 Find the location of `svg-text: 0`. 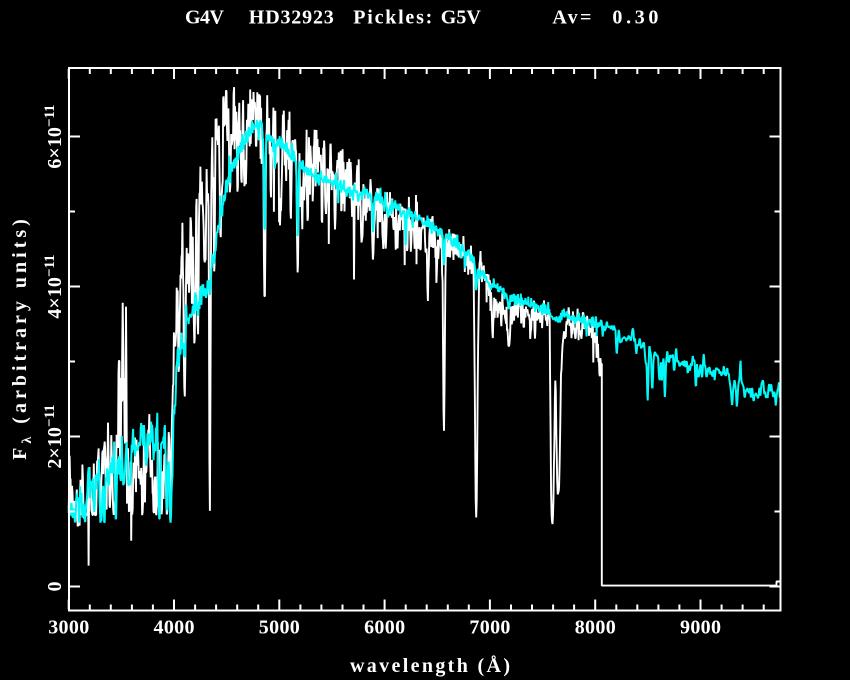

svg-text: 0 is located at coordinates (55, 587).